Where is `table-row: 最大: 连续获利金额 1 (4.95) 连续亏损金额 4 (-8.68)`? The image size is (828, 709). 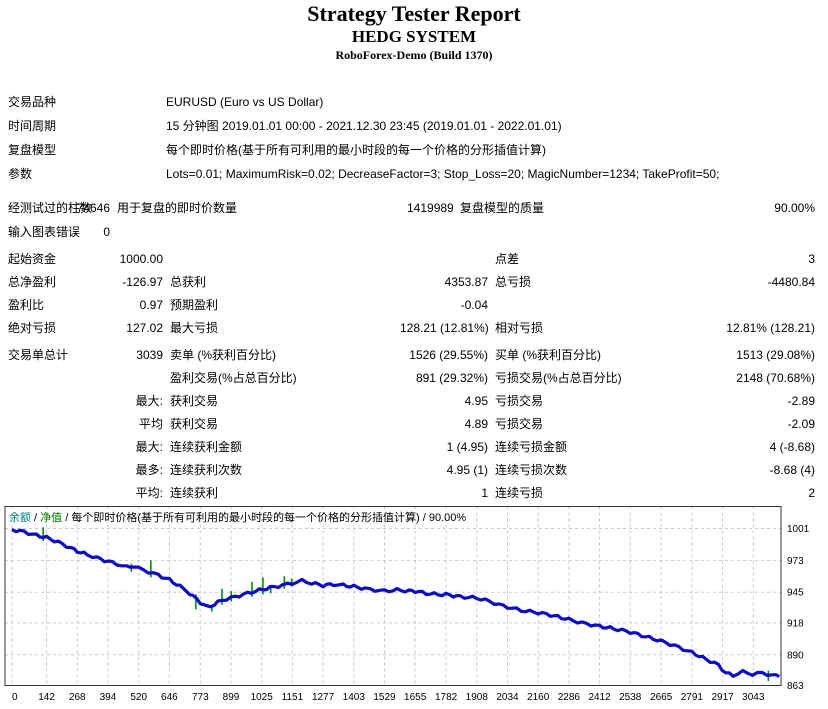
table-row: 最大: 连续获利金额 1 (4.95) 连续亏损金额 4 (-8.68) is located at coordinates (411, 447).